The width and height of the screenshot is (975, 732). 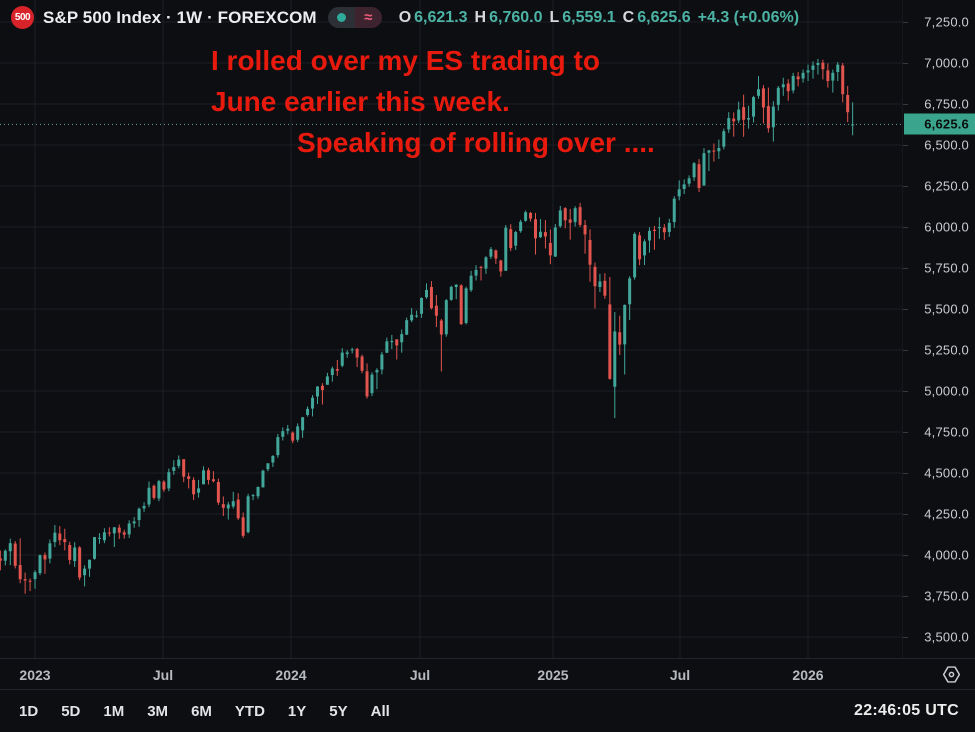 I want to click on sp500-logo-icon: 500, so click(x=22, y=17).